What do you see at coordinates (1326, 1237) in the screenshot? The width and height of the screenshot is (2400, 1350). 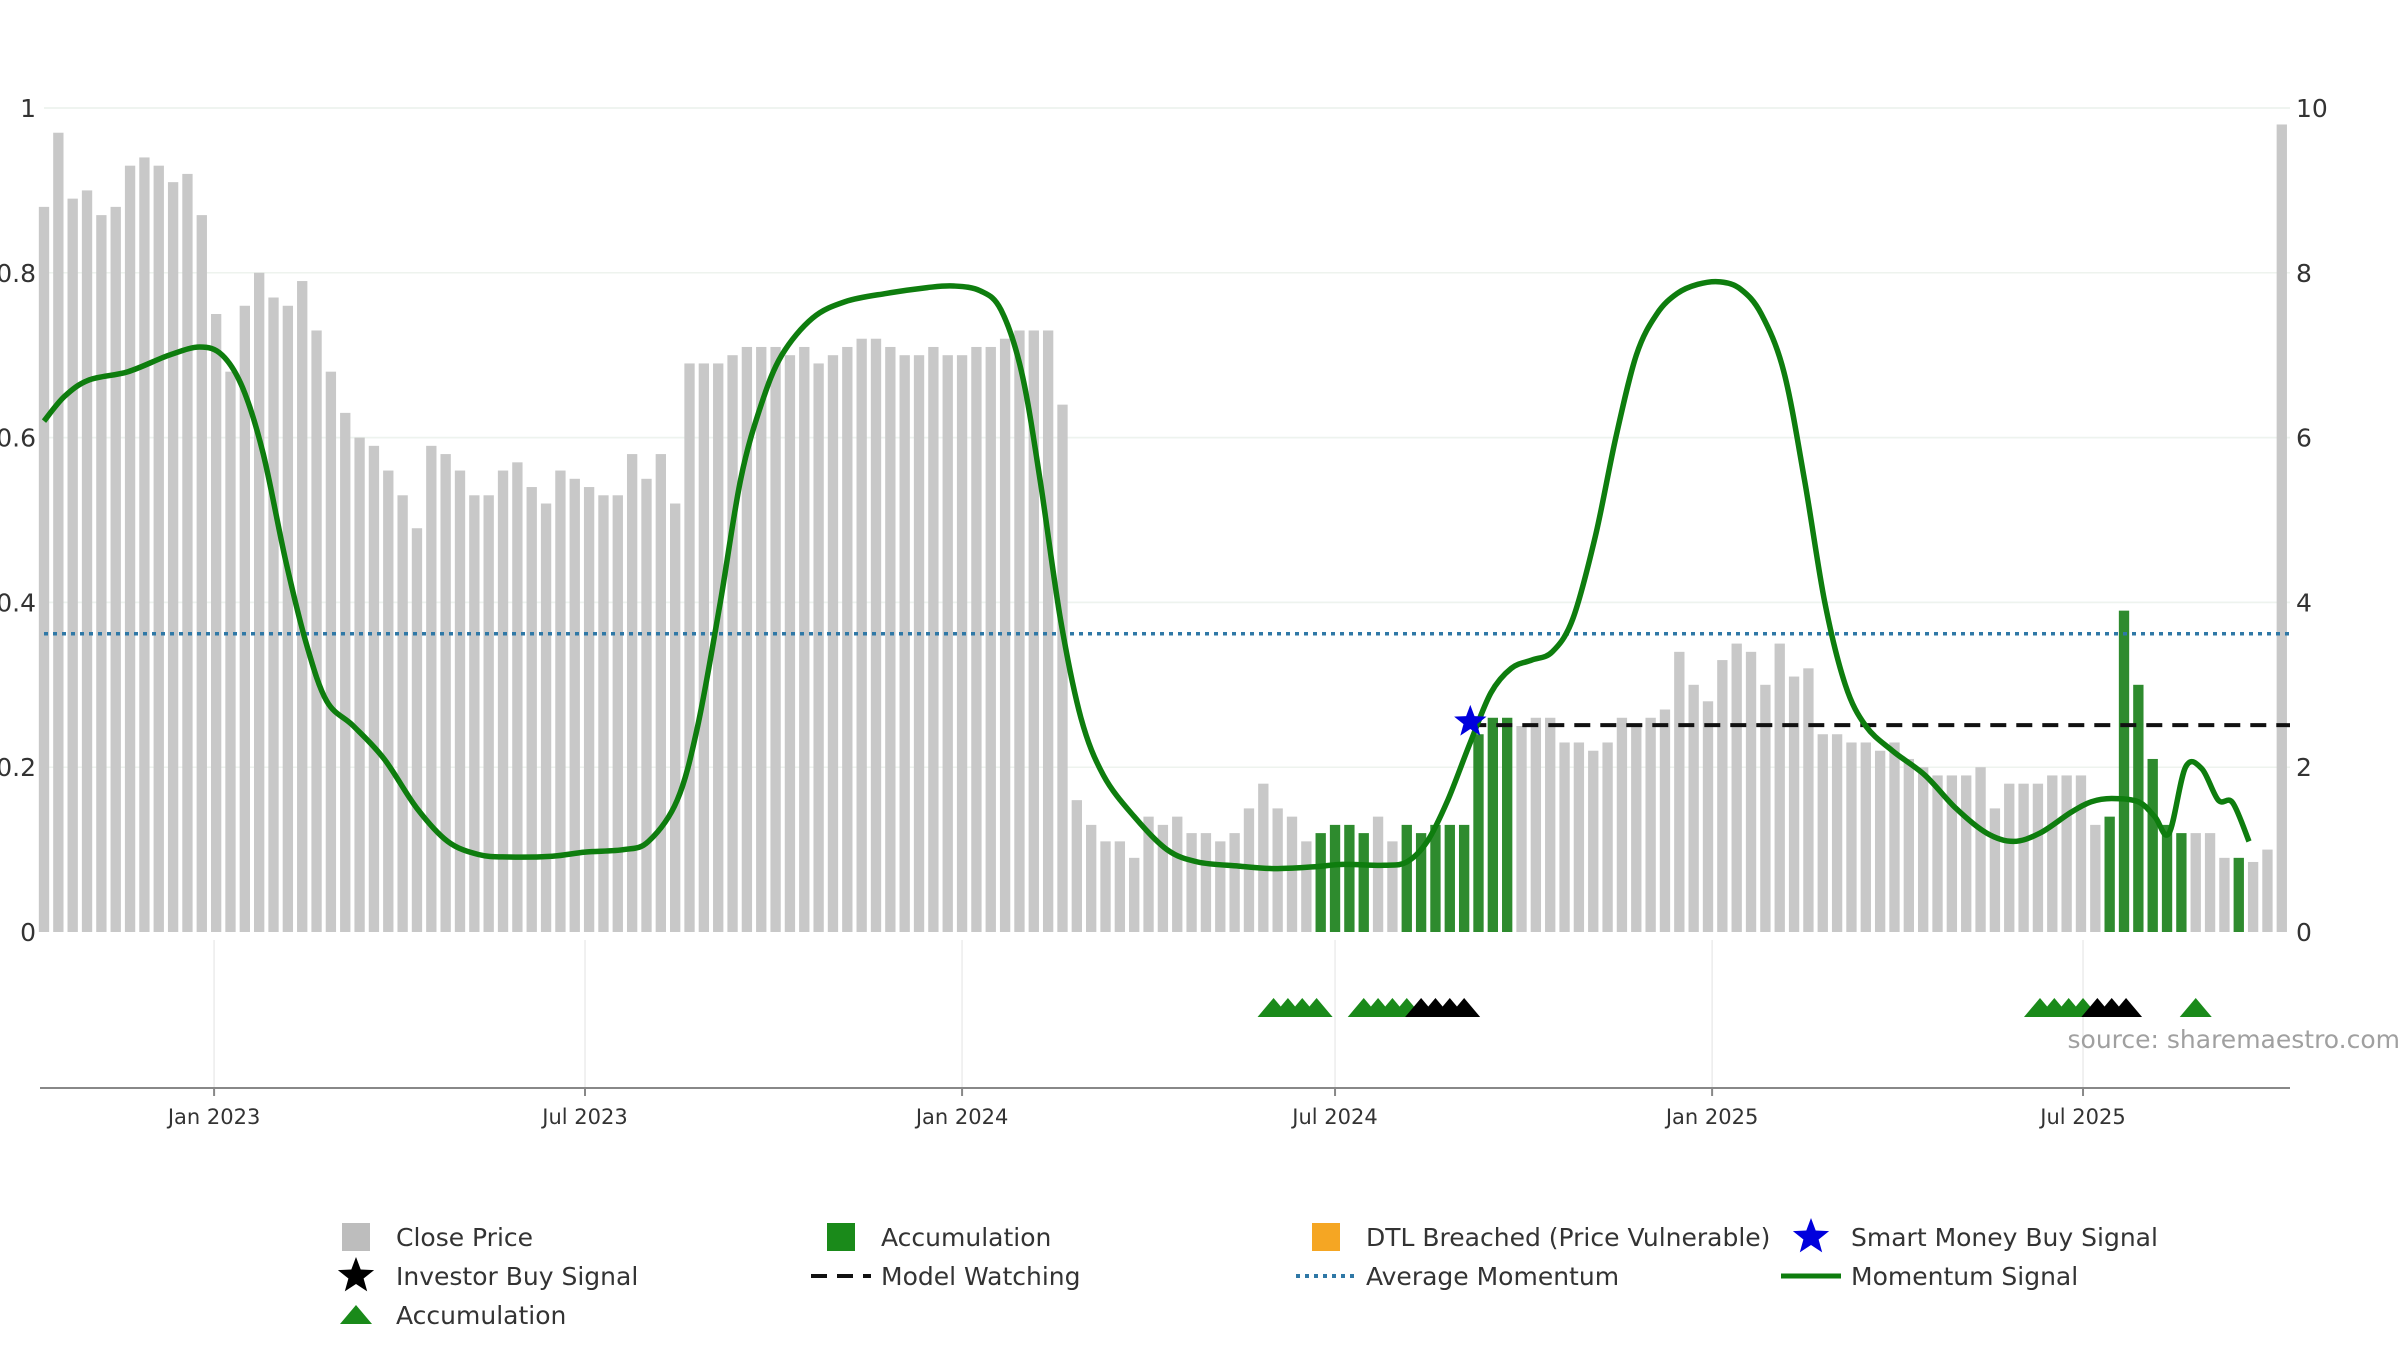 I see `legend-swatch-dtl-breached-price-vulnerable` at bounding box center [1326, 1237].